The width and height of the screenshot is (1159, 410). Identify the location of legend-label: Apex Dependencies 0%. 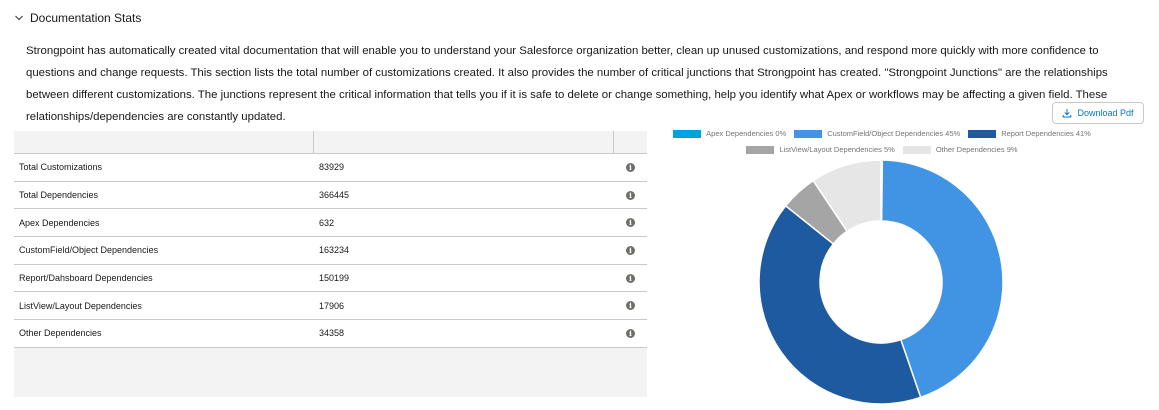
(746, 133).